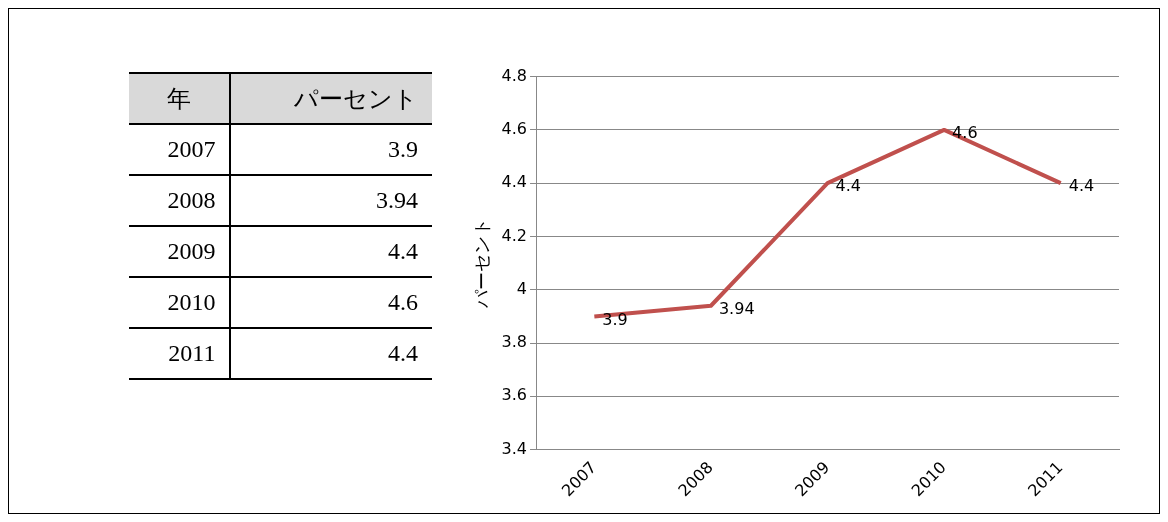 The image size is (1168, 522). I want to click on y-tick-label: 4.4, so click(514, 182).